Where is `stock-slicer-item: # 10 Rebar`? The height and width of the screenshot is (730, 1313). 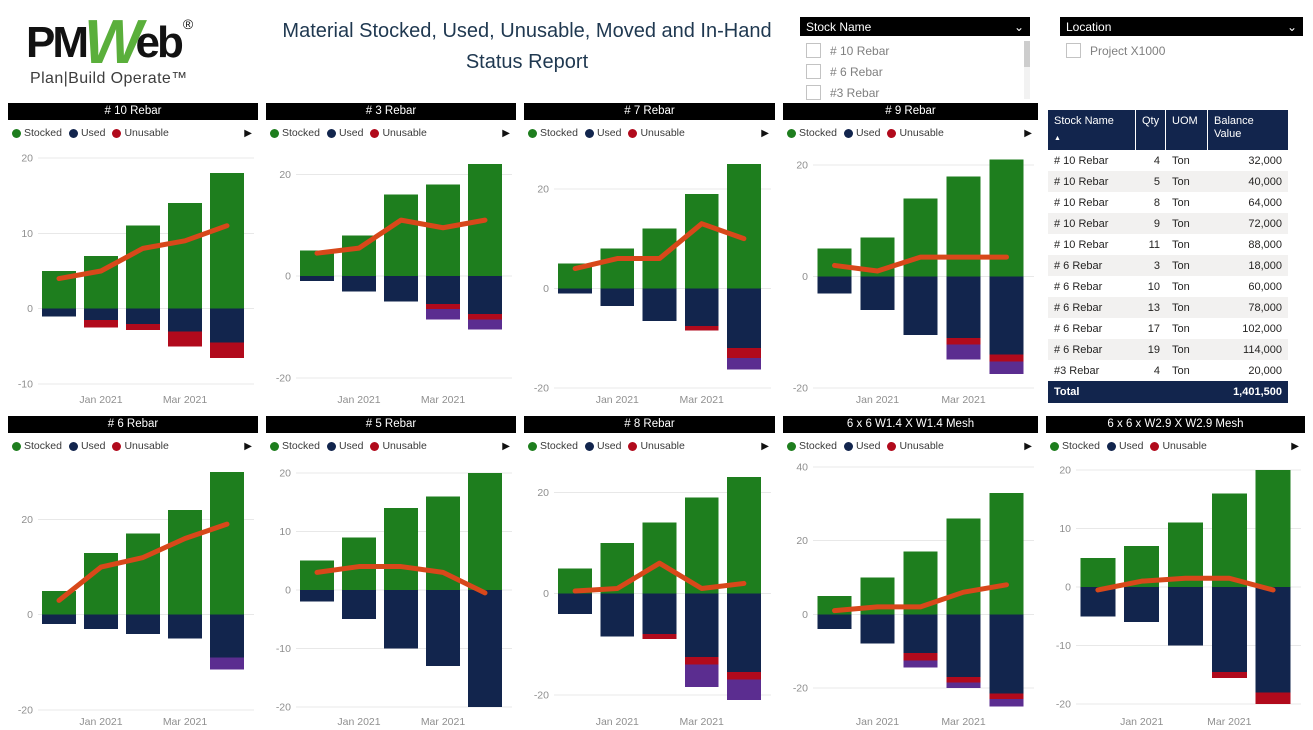
stock-slicer-item: # 10 Rebar is located at coordinates (916, 50).